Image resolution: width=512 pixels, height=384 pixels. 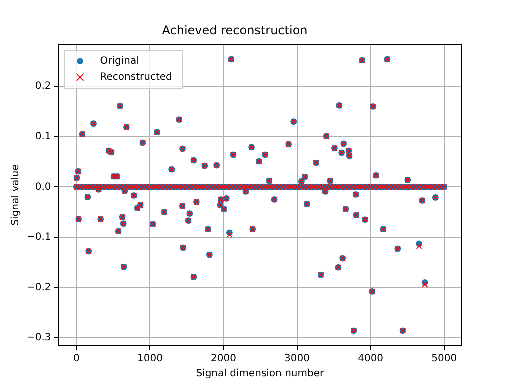 What do you see at coordinates (235, 30) in the screenshot?
I see `chart-title: Achieved reconstruction` at bounding box center [235, 30].